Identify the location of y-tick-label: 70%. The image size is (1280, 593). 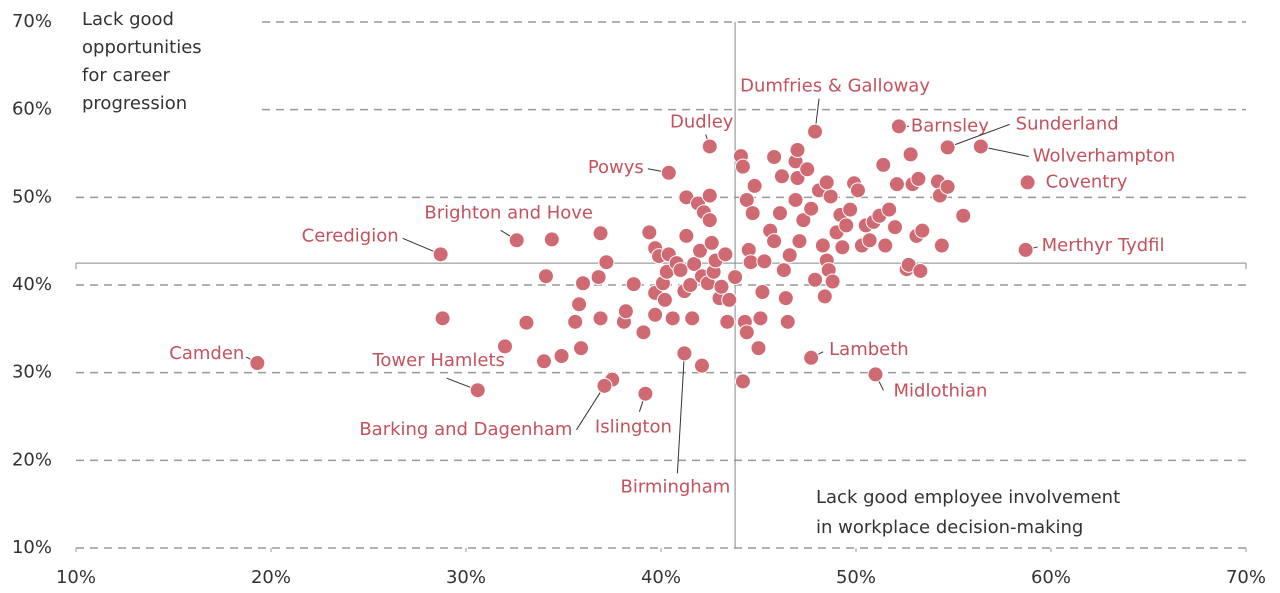
(32, 21).